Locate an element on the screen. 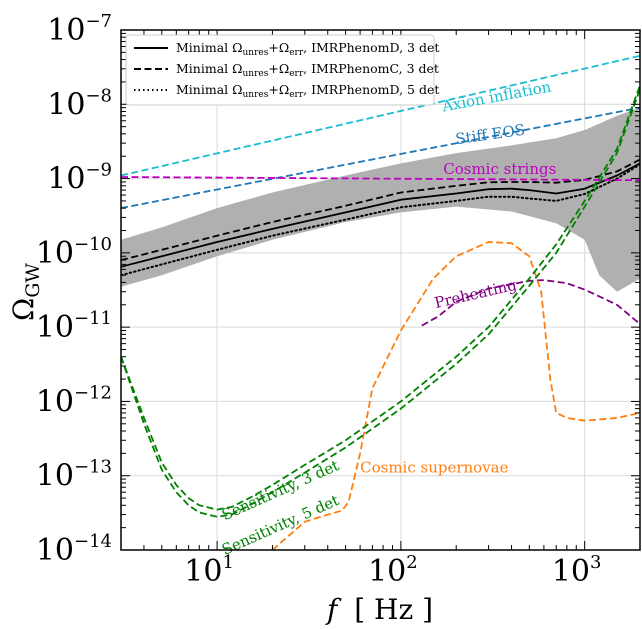 This screenshot has height=629, width=642. annotation-preheat: Preheating is located at coordinates (476, 294).